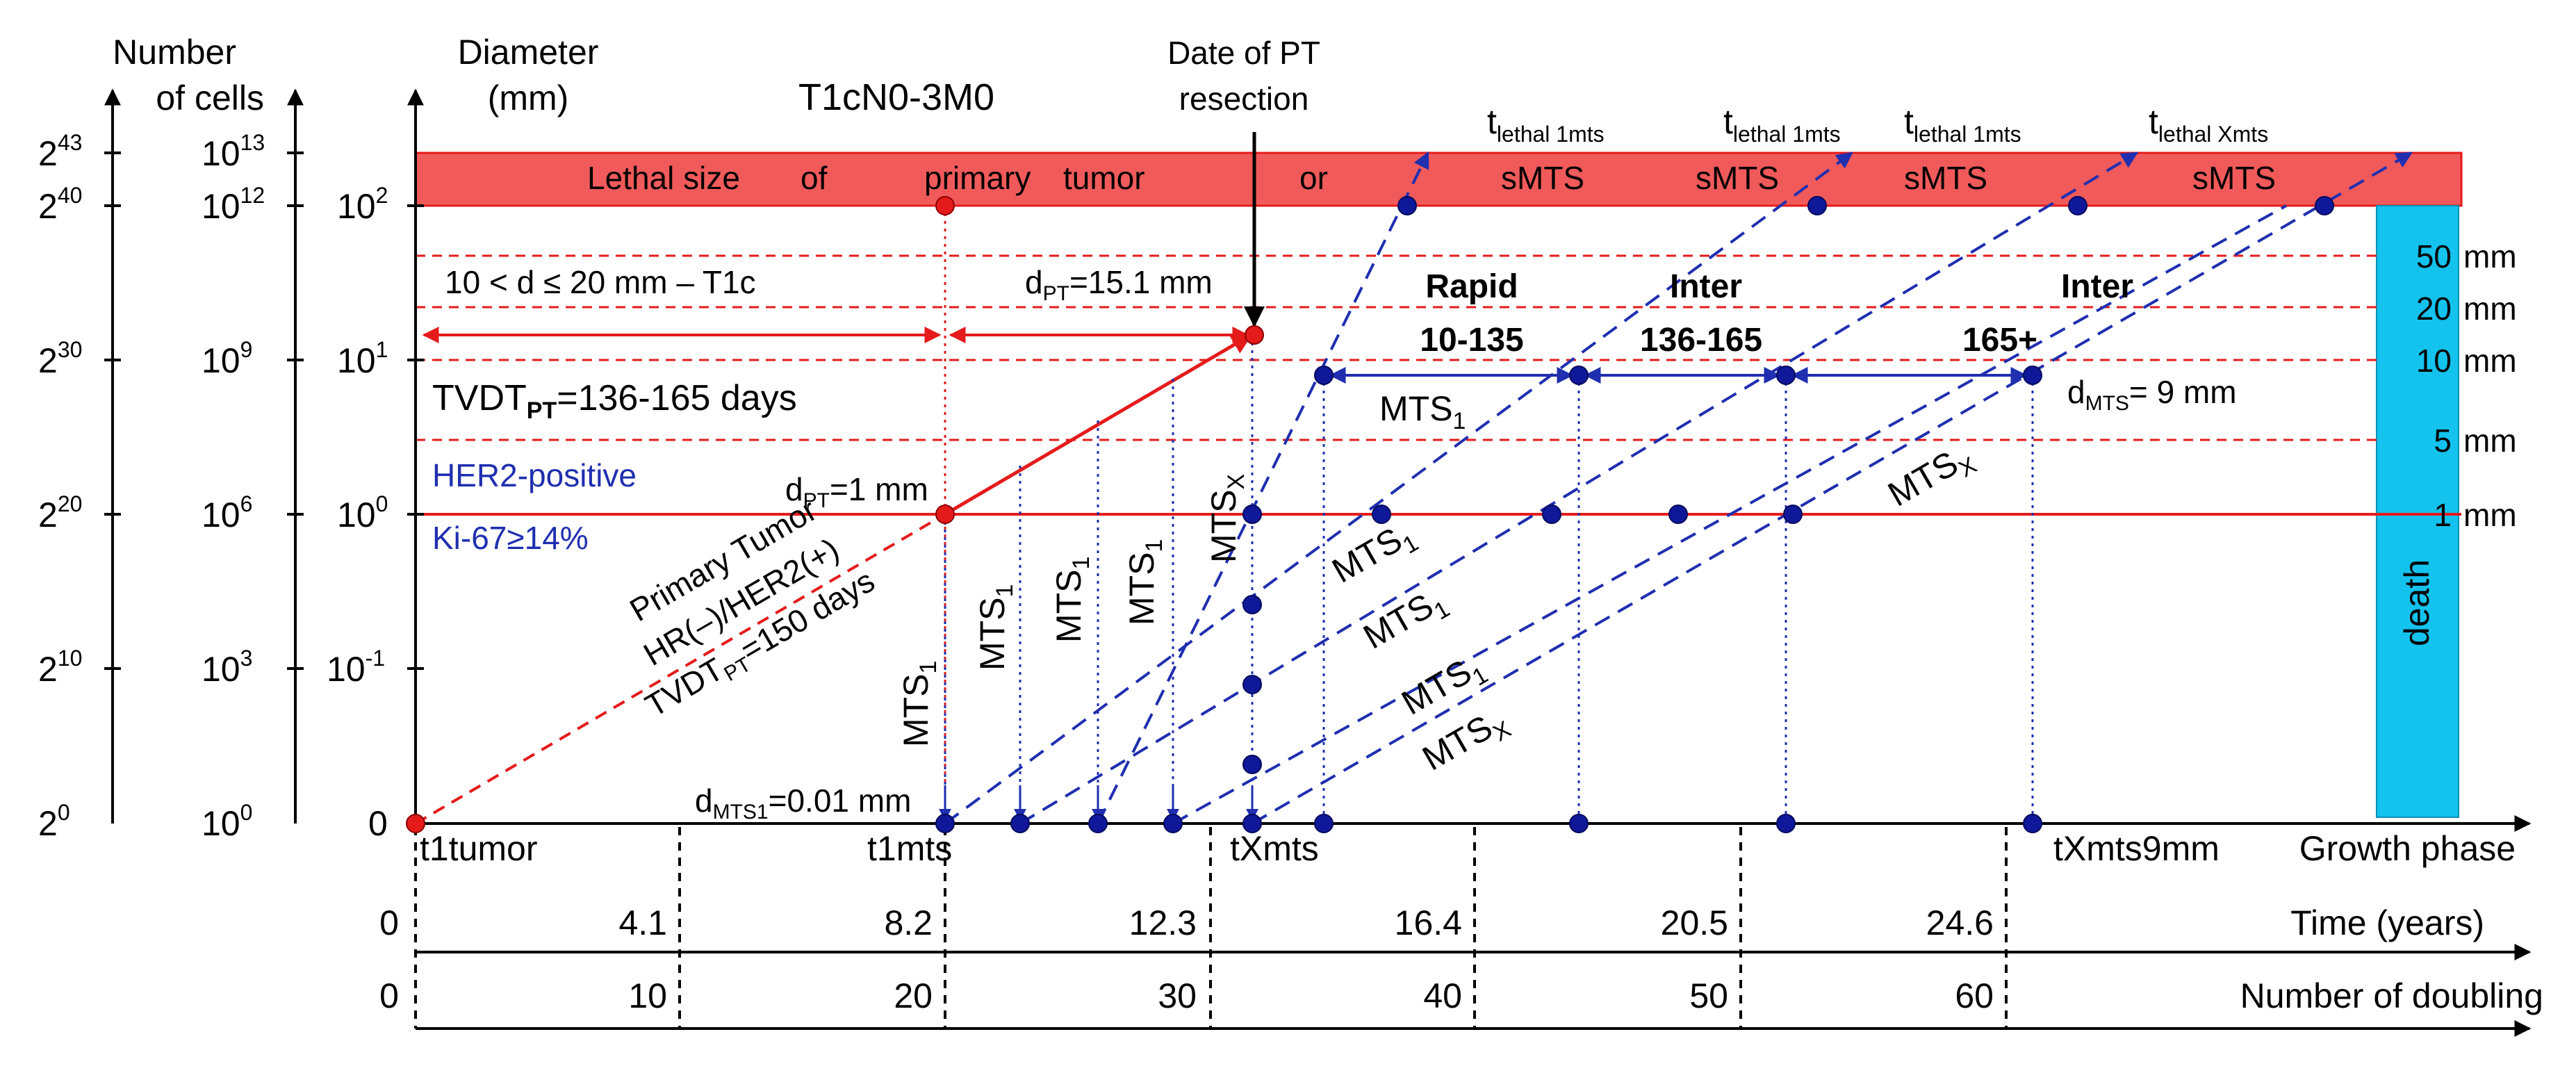  Describe the element at coordinates (528, 52) in the screenshot. I see `diameter-axis-title: Diameter` at that location.